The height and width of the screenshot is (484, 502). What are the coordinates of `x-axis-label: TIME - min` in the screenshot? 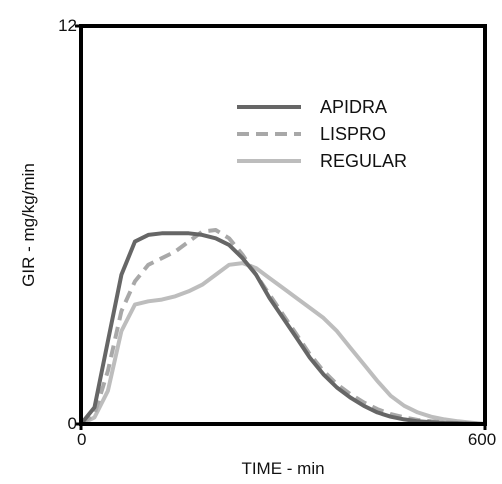 It's located at (282, 468).